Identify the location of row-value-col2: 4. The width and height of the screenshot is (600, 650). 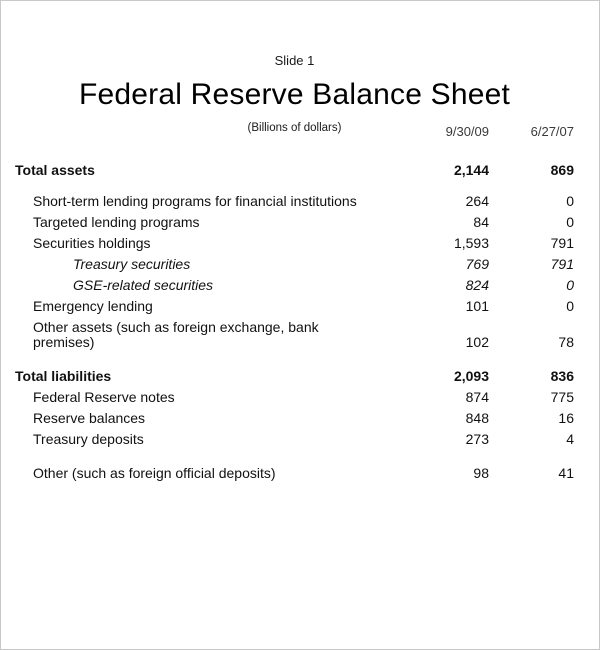
(570, 439).